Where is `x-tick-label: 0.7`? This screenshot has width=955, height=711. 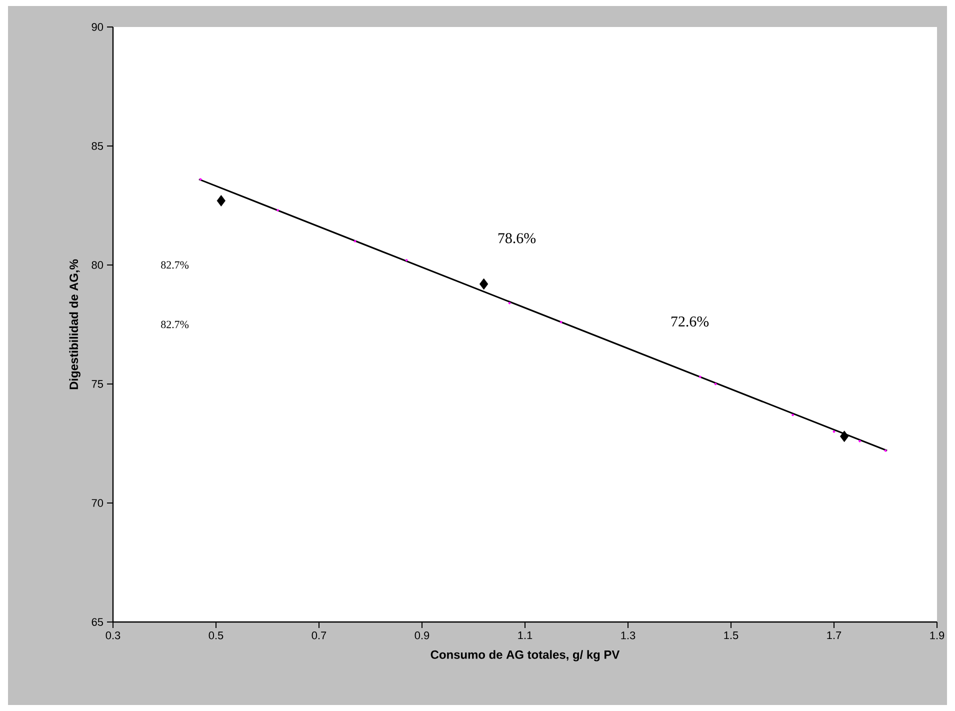
x-tick-label: 0.7 is located at coordinates (319, 636).